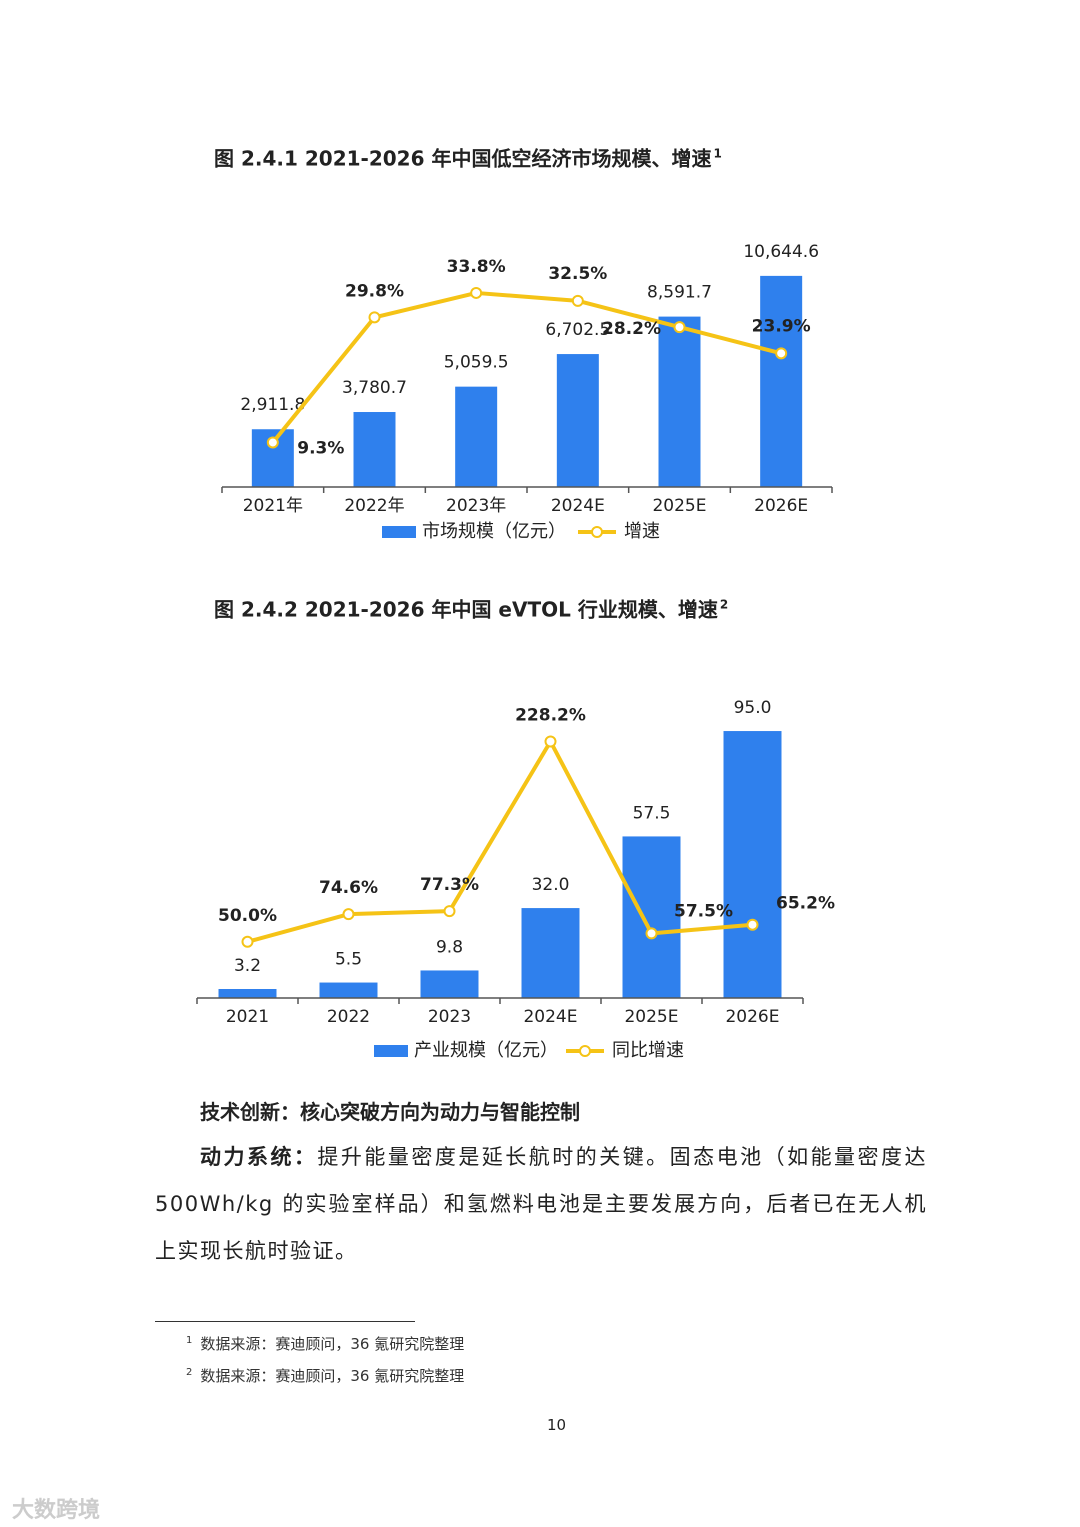 The image size is (1080, 1527). What do you see at coordinates (320, 448) in the screenshot?
I see `line-value-label: 9.3%` at bounding box center [320, 448].